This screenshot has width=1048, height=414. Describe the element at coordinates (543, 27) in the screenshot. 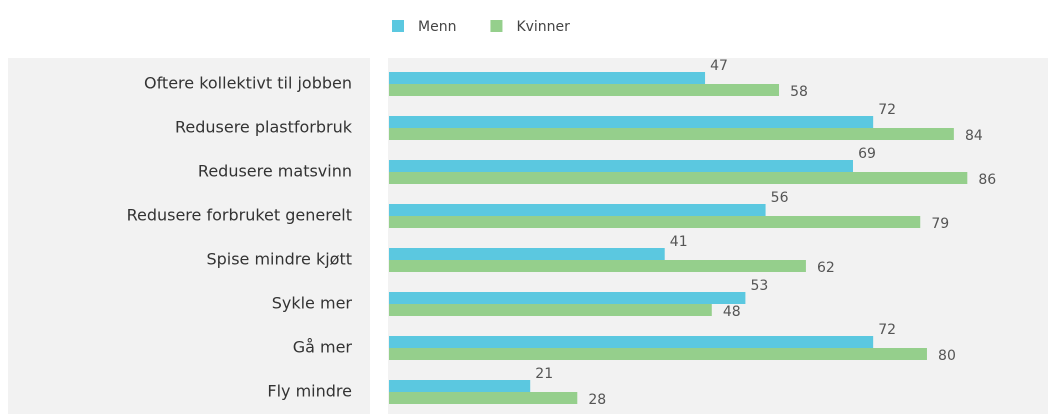

I see `legend-label: Kvinner` at that location.